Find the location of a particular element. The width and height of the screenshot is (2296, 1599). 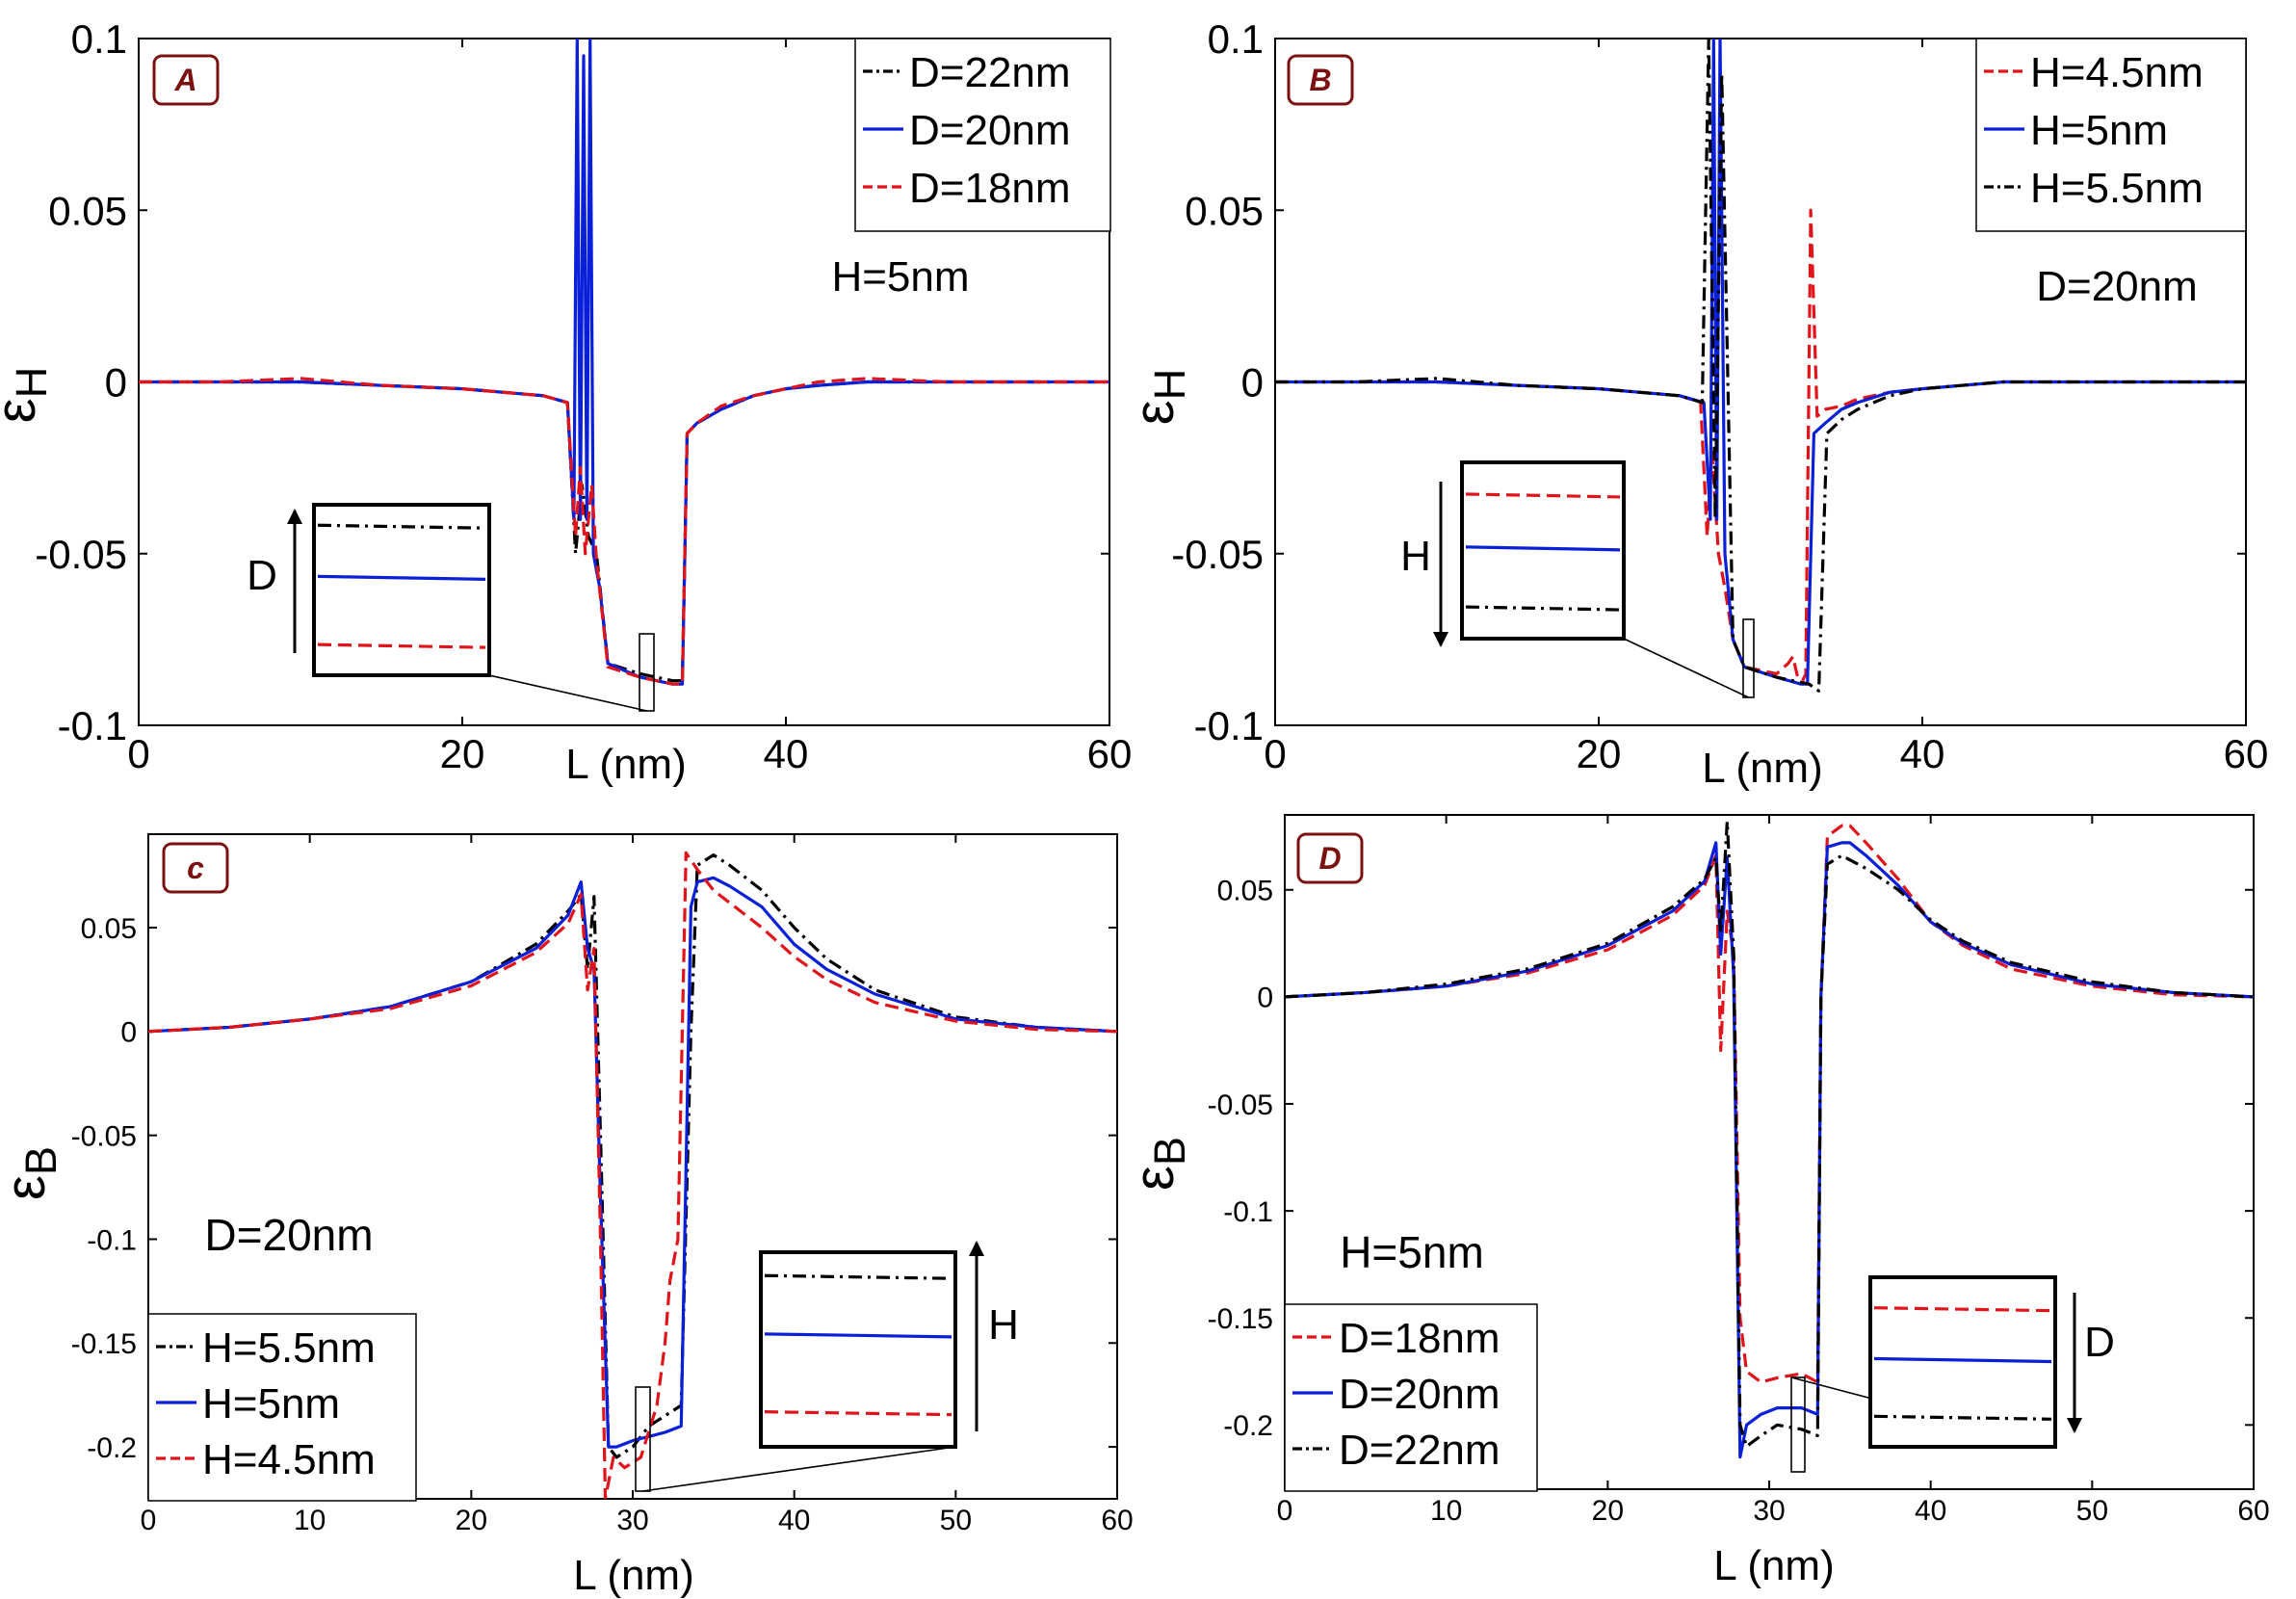

inset-line-d18nm is located at coordinates (1962, 1309).